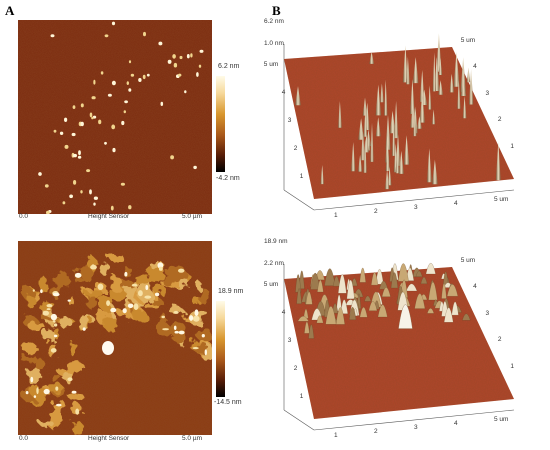  I want to click on axis-tick-bottom: 4, so click(456, 423).